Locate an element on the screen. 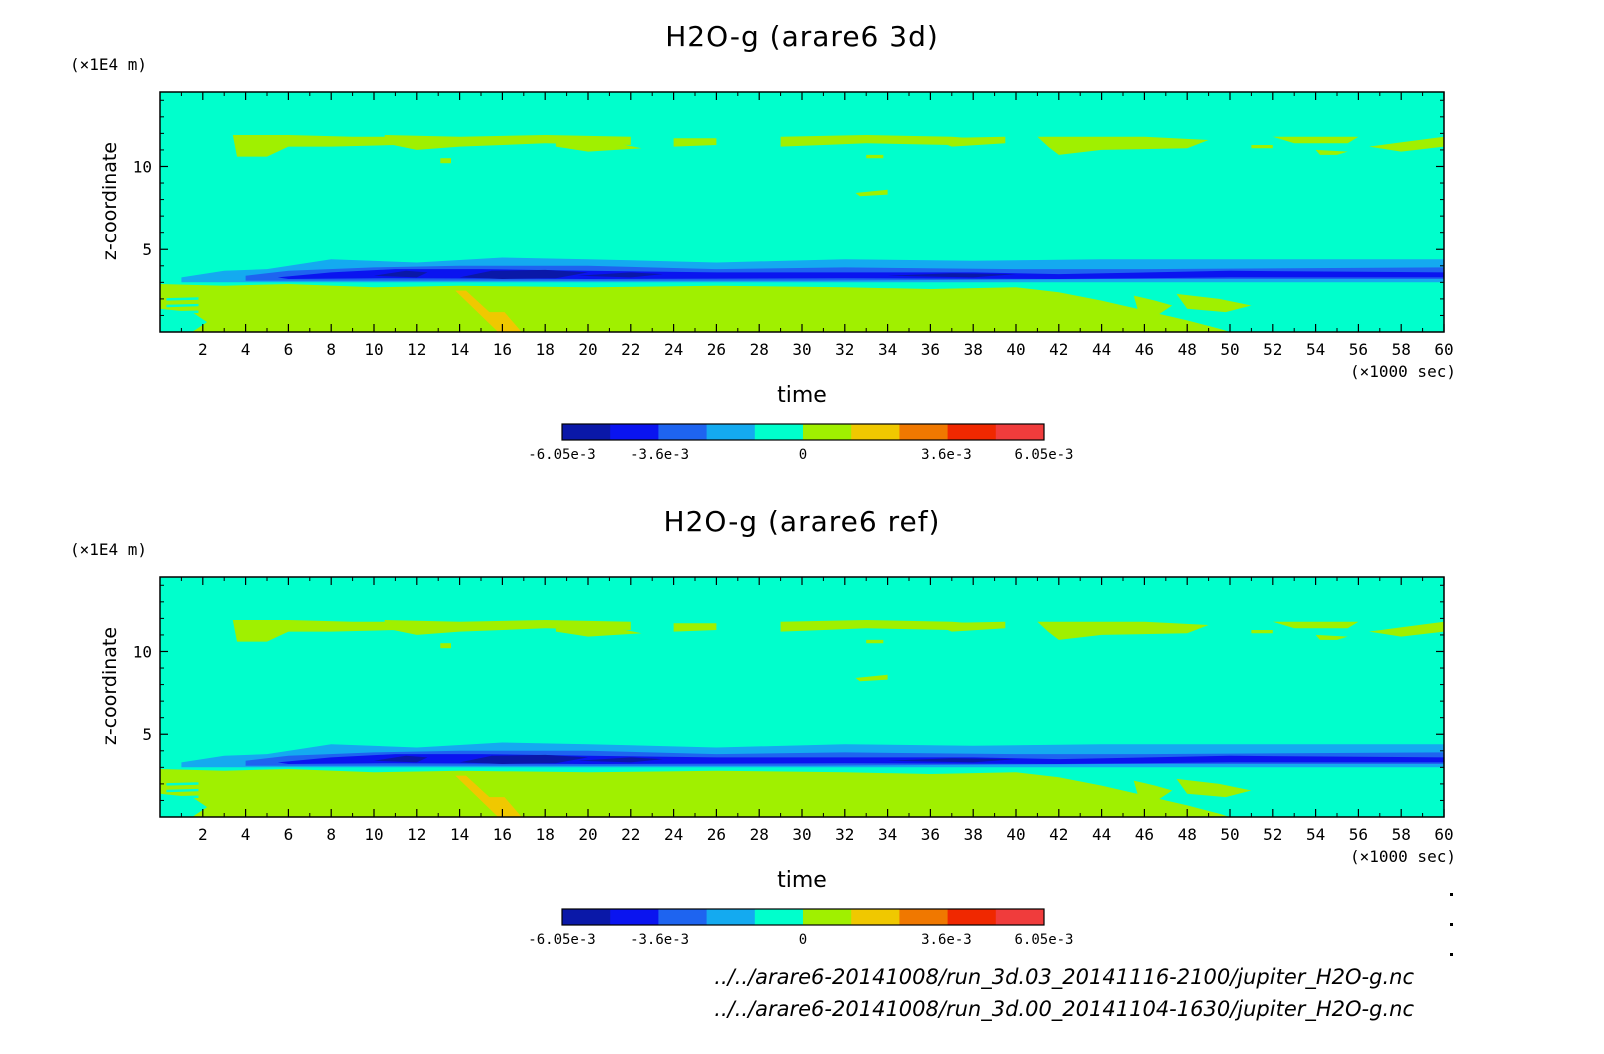 This screenshot has height=1054, width=1604. x-tick-label: 54 is located at coordinates (1315, 834).